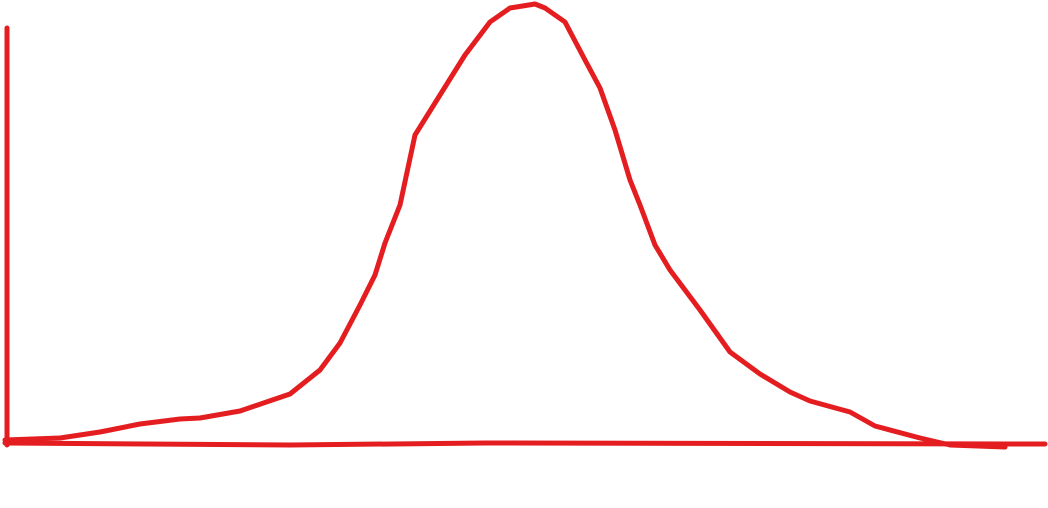  What do you see at coordinates (525, 444) in the screenshot?
I see `x-axis-line` at bounding box center [525, 444].